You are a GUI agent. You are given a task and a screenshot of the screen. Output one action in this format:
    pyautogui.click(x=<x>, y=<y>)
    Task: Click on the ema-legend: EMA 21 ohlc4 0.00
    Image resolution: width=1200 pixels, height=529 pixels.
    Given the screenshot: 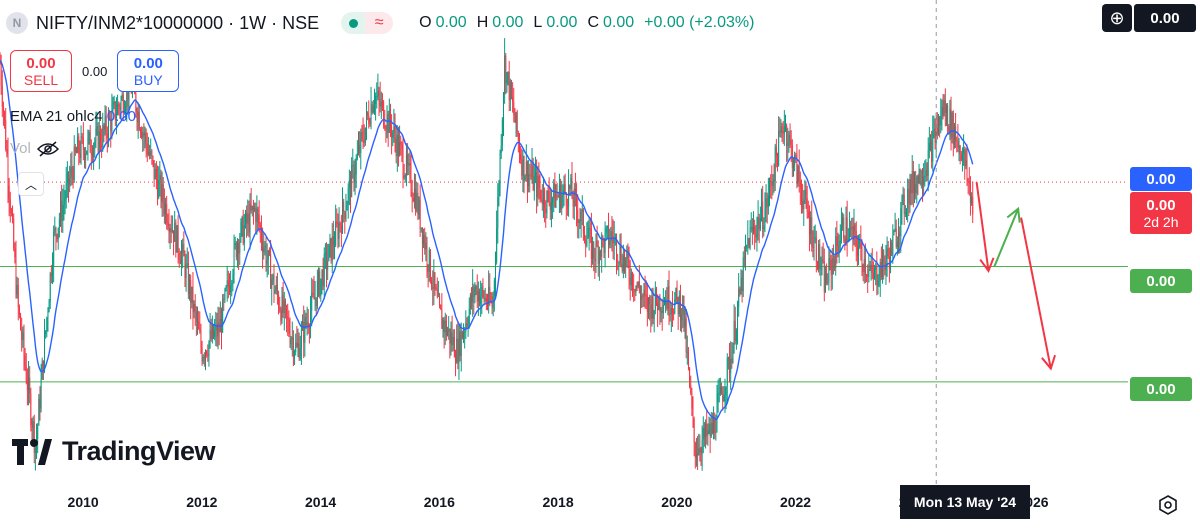 What is the action you would take?
    pyautogui.click(x=73, y=116)
    